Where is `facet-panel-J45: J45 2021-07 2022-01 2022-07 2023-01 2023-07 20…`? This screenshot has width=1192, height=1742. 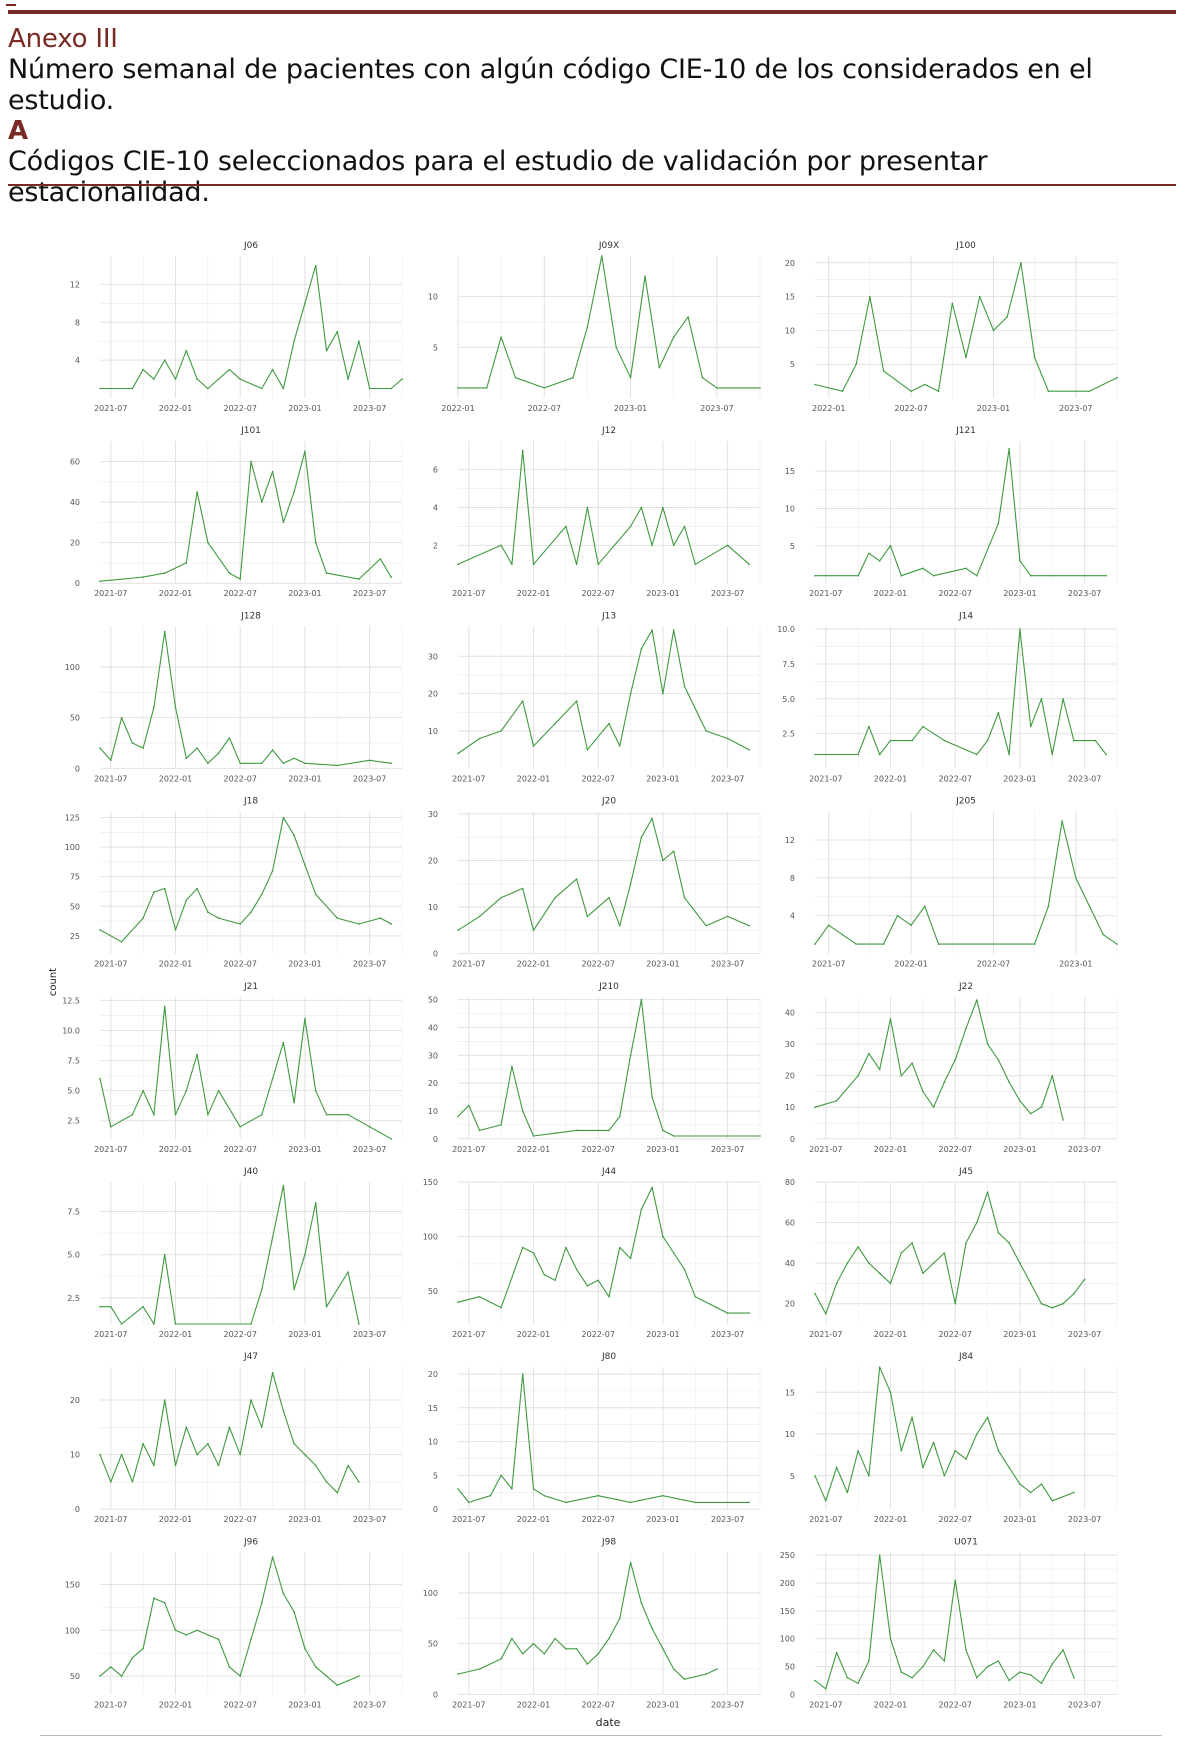 facet-panel-J45: J45 2021-07 2022-01 2022-07 2023-01 2023-07 20… is located at coordinates (951, 1253).